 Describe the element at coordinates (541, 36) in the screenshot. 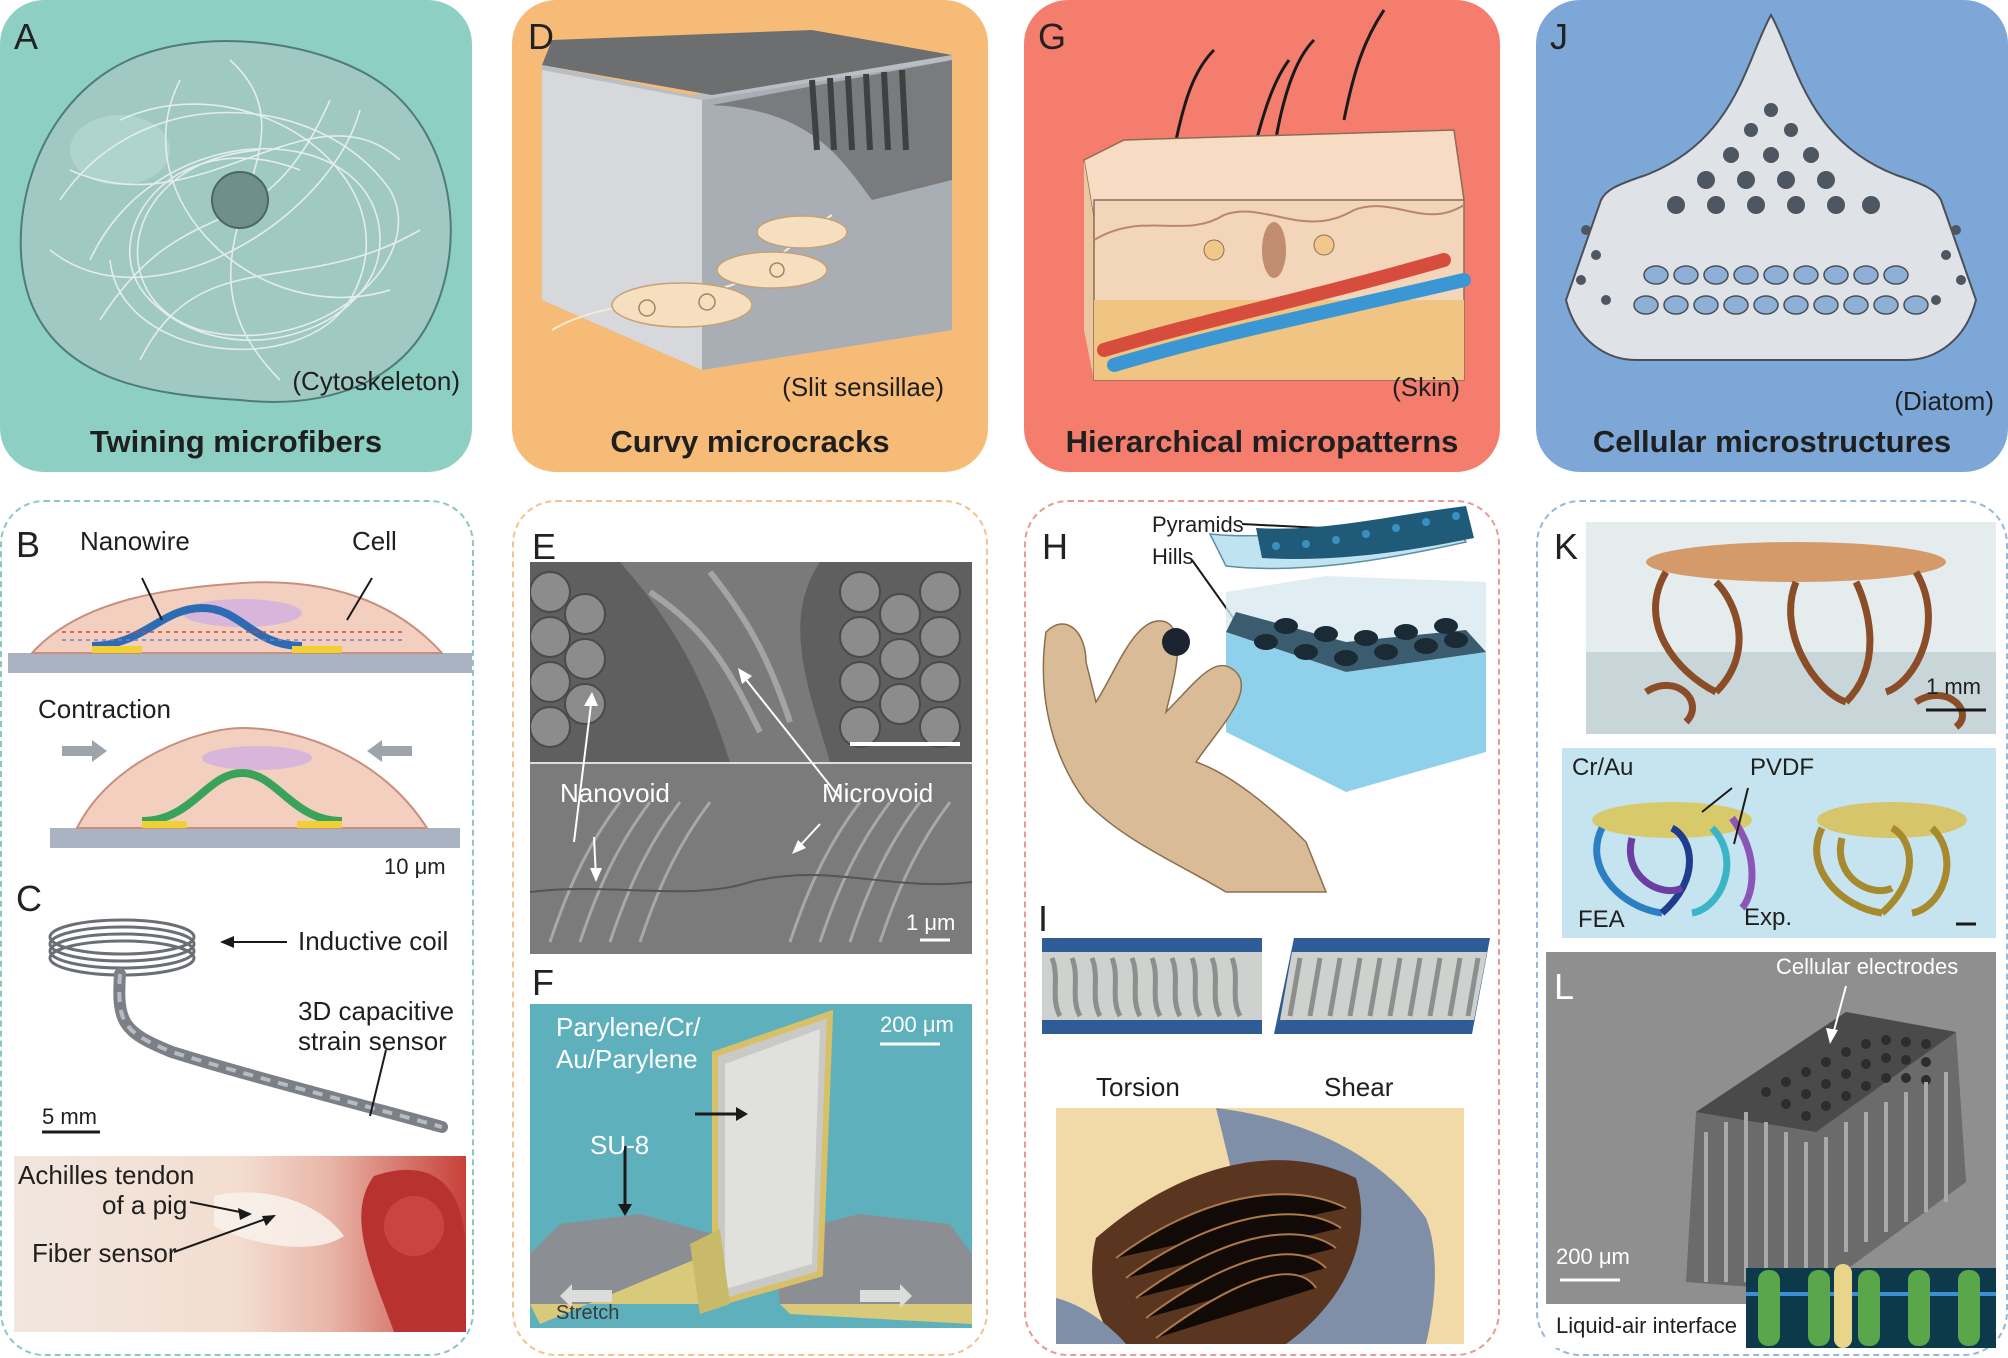

I see `panel-letter-d: D` at that location.